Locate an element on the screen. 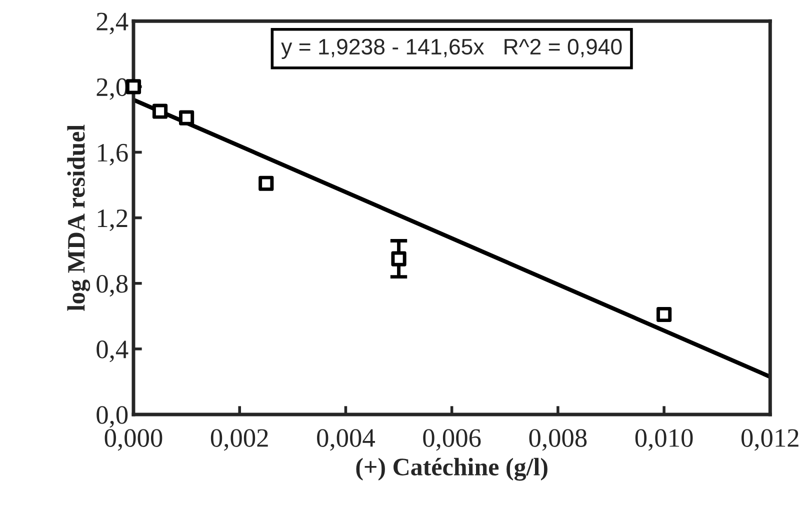 The image size is (809, 528). x-tick-label: 0,002 is located at coordinates (239, 440).